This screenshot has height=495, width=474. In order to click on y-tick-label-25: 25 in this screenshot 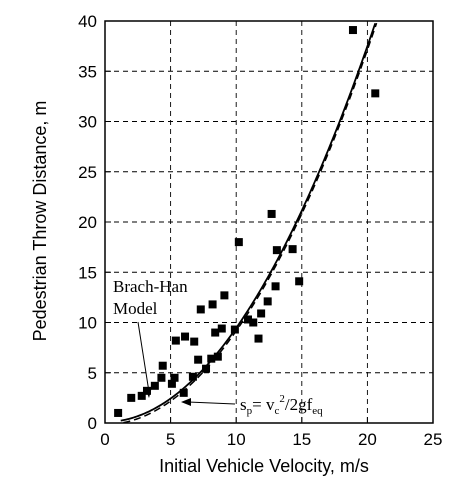, I will do `click(87, 172)`.